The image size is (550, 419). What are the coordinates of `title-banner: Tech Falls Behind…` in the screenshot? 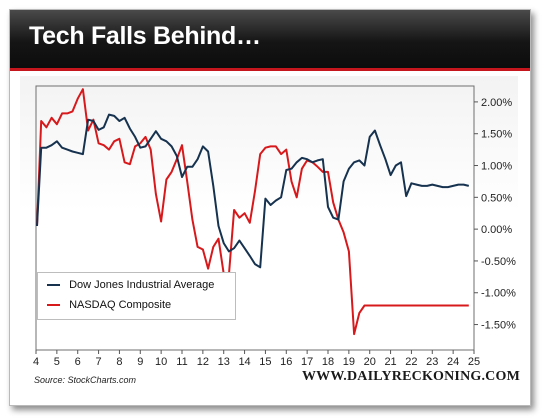 It's located at (270, 40).